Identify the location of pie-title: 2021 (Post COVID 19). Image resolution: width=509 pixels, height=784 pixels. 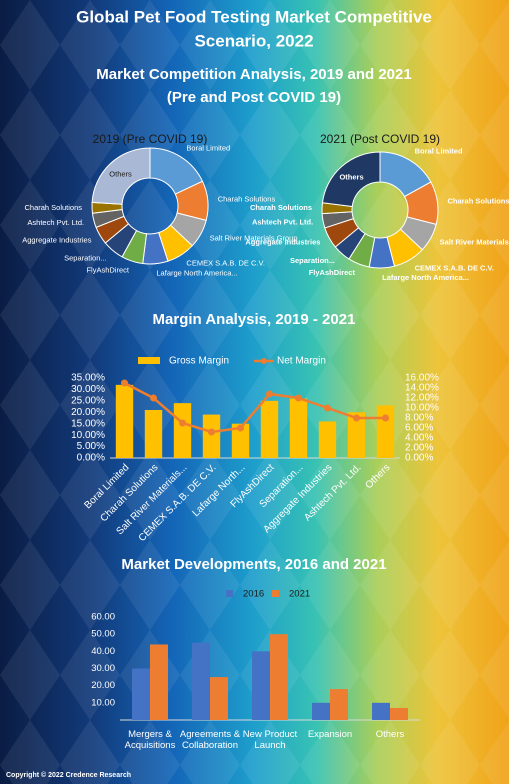
(380, 139).